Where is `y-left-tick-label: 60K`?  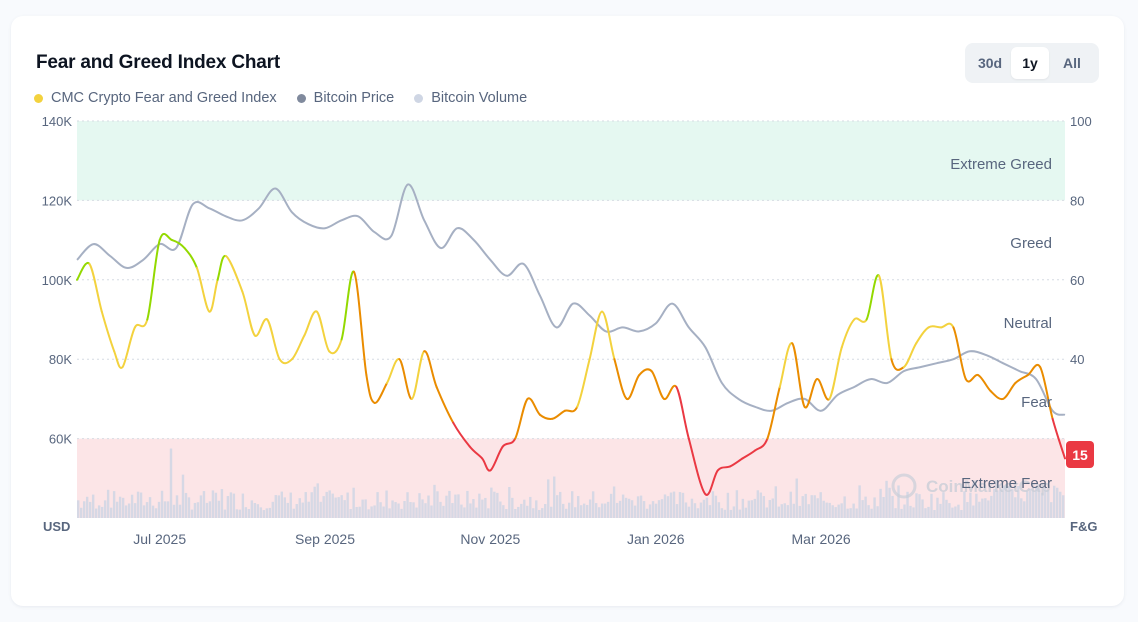
y-left-tick-label: 60K is located at coordinates (60, 439).